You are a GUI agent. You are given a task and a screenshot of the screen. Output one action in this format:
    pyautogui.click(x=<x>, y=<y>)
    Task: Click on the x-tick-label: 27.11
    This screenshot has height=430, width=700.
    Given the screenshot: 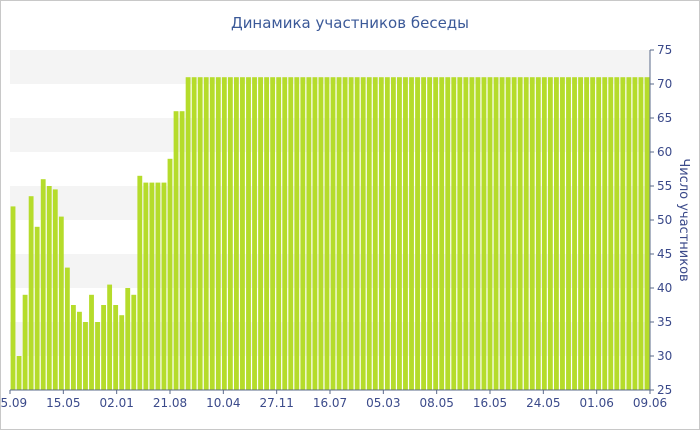 What is the action you would take?
    pyautogui.click(x=276, y=403)
    